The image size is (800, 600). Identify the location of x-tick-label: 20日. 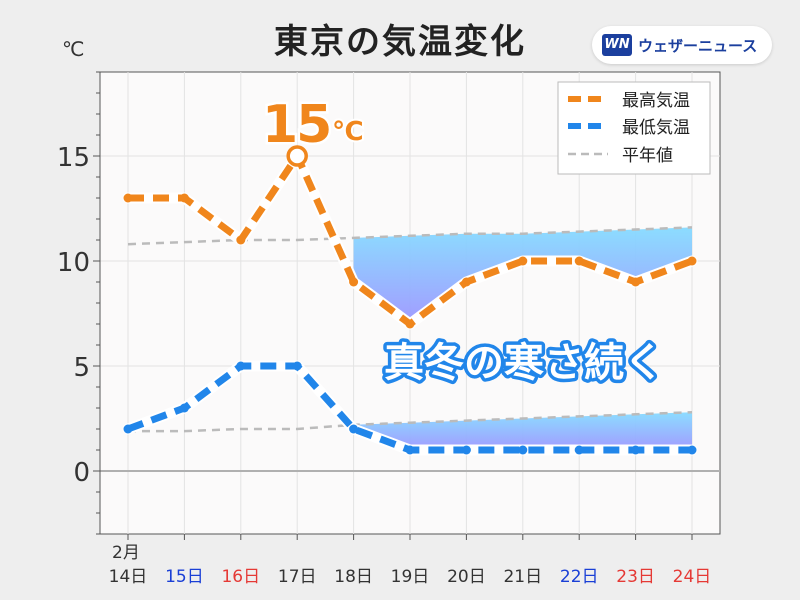
(466, 577).